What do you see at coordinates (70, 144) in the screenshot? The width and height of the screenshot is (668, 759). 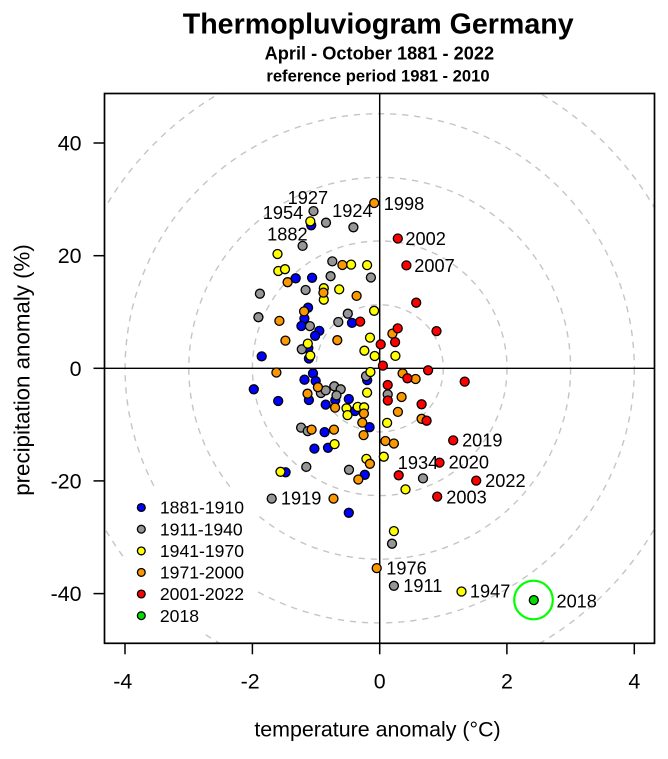 I see `svg-text: 40` at bounding box center [70, 144].